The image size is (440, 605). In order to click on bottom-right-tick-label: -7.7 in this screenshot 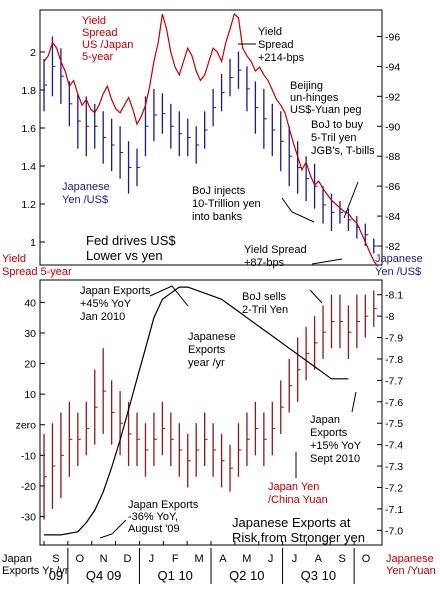, I will do `click(394, 381)`.